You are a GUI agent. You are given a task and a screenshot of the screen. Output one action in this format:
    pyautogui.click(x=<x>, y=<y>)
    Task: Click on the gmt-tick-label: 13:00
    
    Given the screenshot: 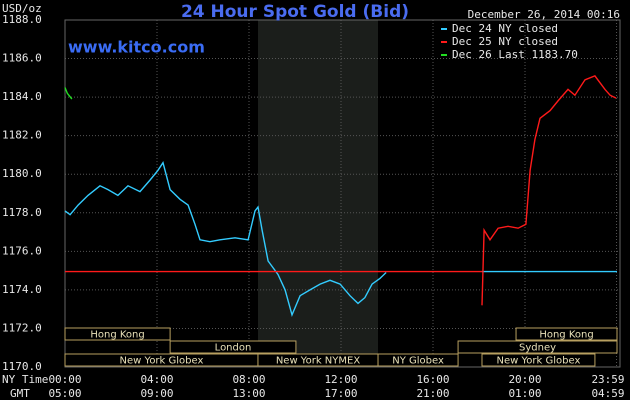 What is the action you would take?
    pyautogui.click(x=248, y=393)
    